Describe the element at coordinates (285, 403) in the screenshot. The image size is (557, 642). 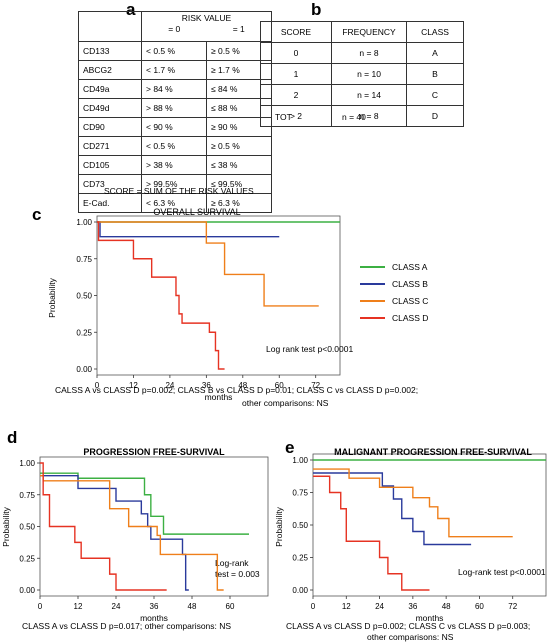
I see `caption-c-line2: other comparisons: NS` at that location.